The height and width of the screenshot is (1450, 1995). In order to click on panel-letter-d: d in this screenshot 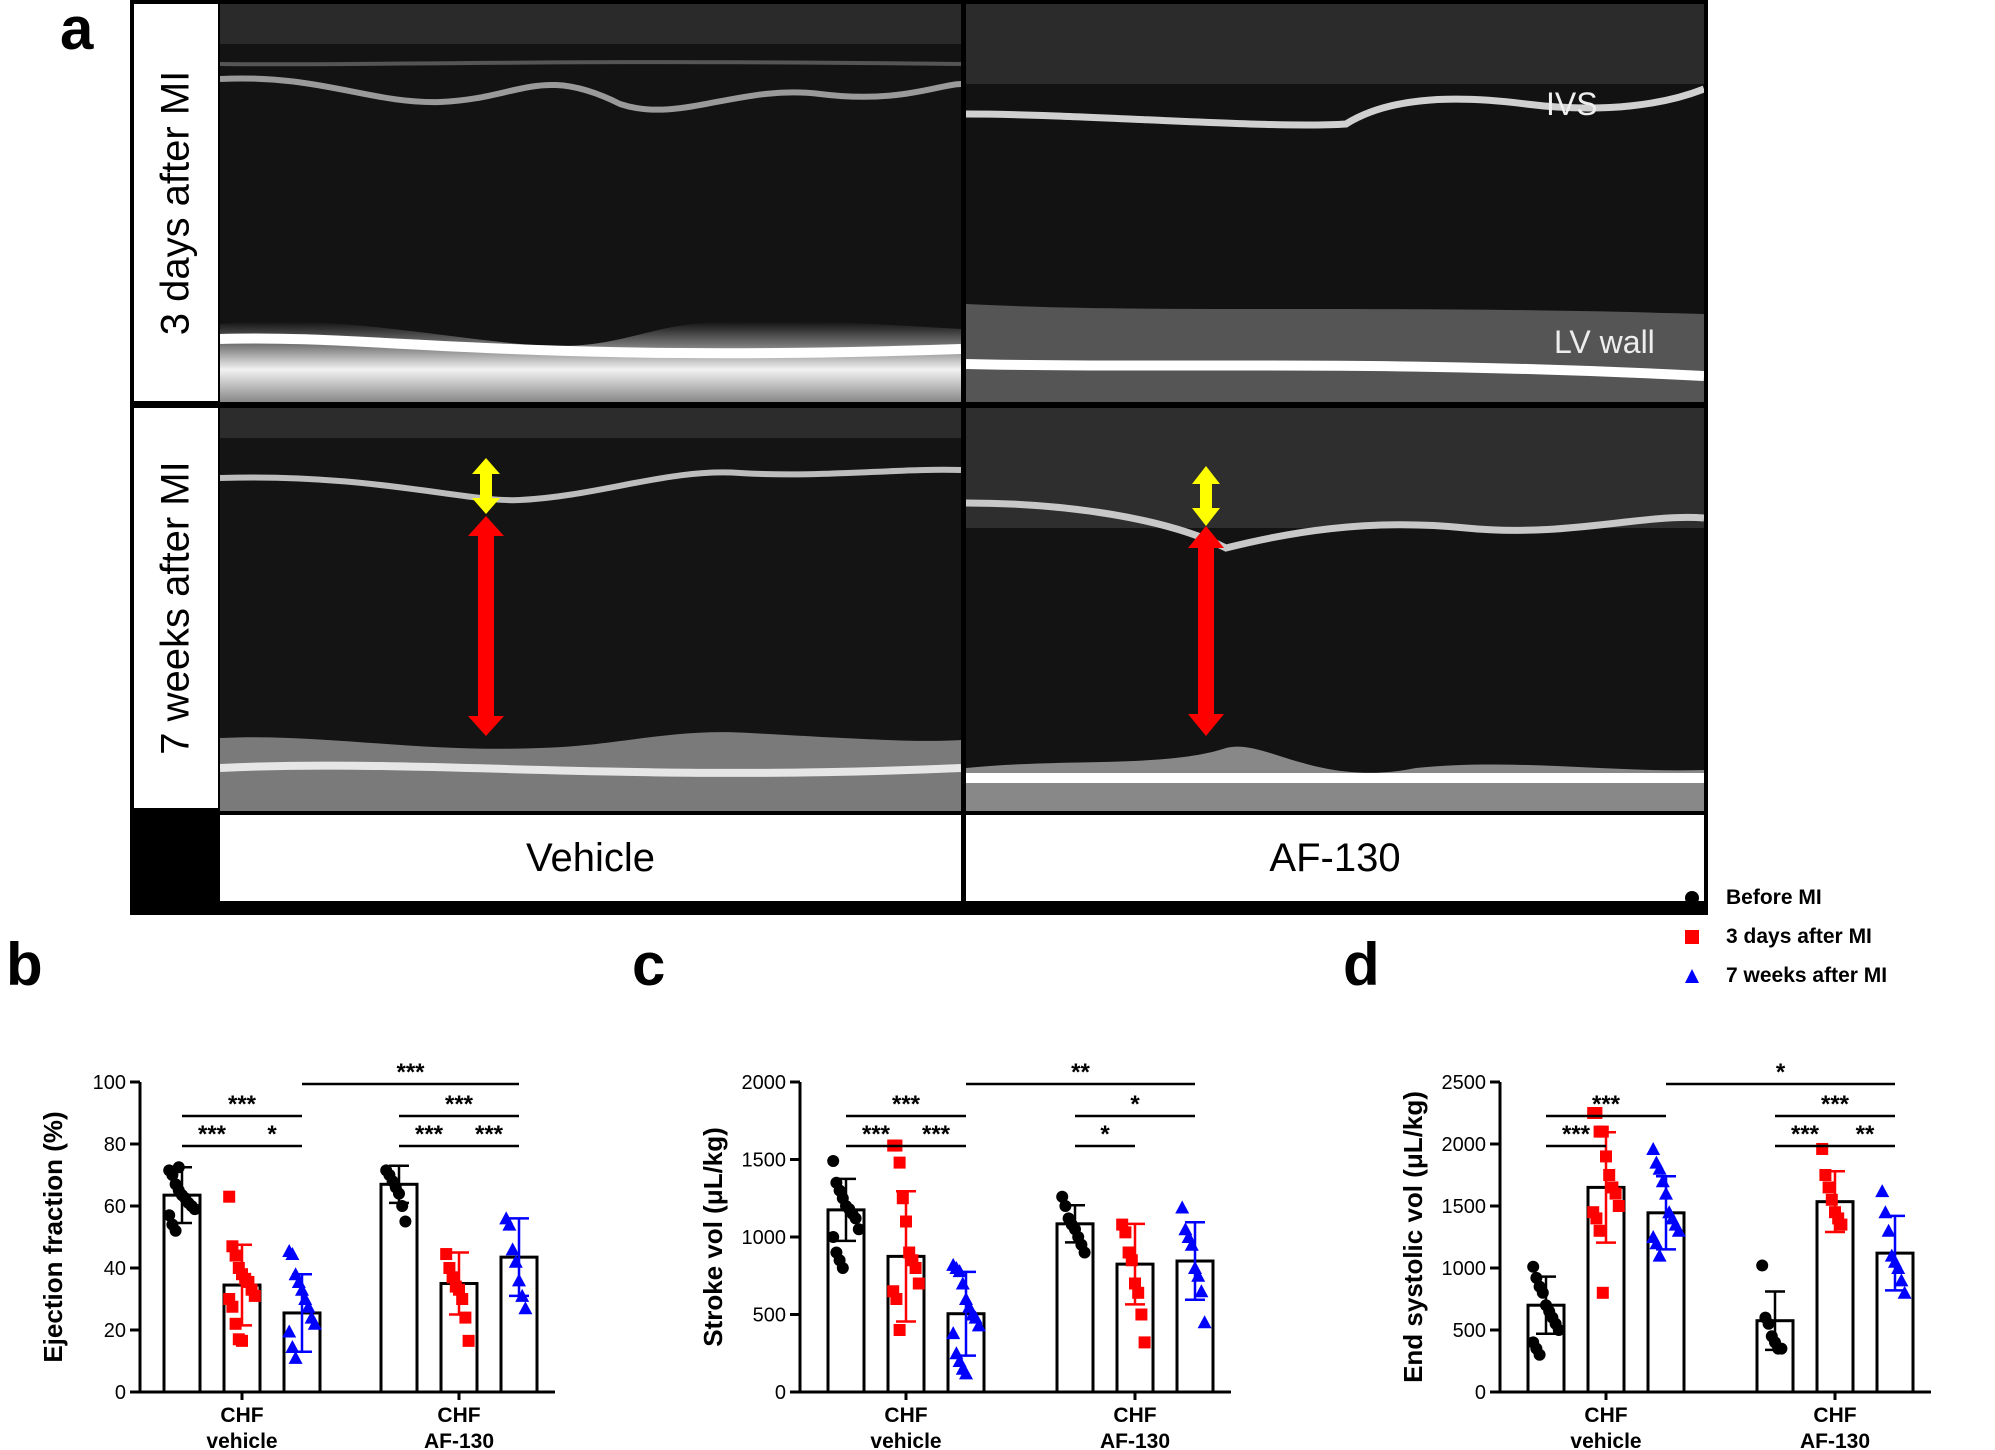, I will do `click(1361, 964)`.